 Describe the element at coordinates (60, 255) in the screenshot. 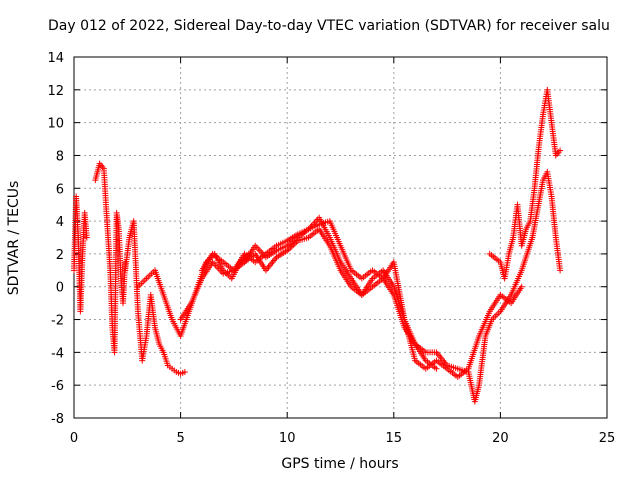

I see `y-tick-label: 2` at that location.